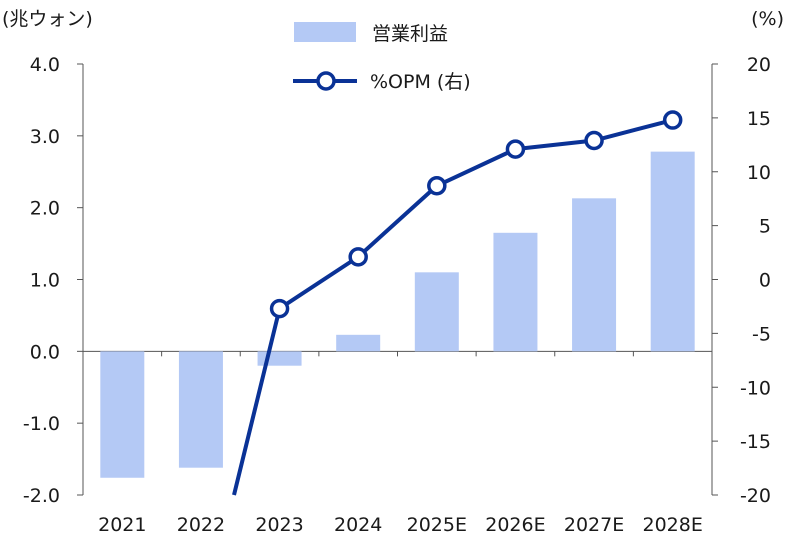 Image resolution: width=800 pixels, height=539 pixels. I want to click on left-axis-unit-label: (兆ウォン), so click(47, 19).